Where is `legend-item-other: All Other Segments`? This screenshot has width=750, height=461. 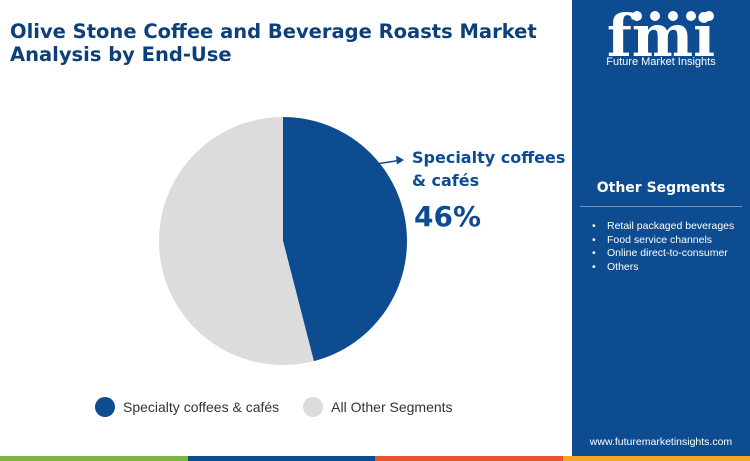 legend-item-other: All Other Segments is located at coordinates (378, 407).